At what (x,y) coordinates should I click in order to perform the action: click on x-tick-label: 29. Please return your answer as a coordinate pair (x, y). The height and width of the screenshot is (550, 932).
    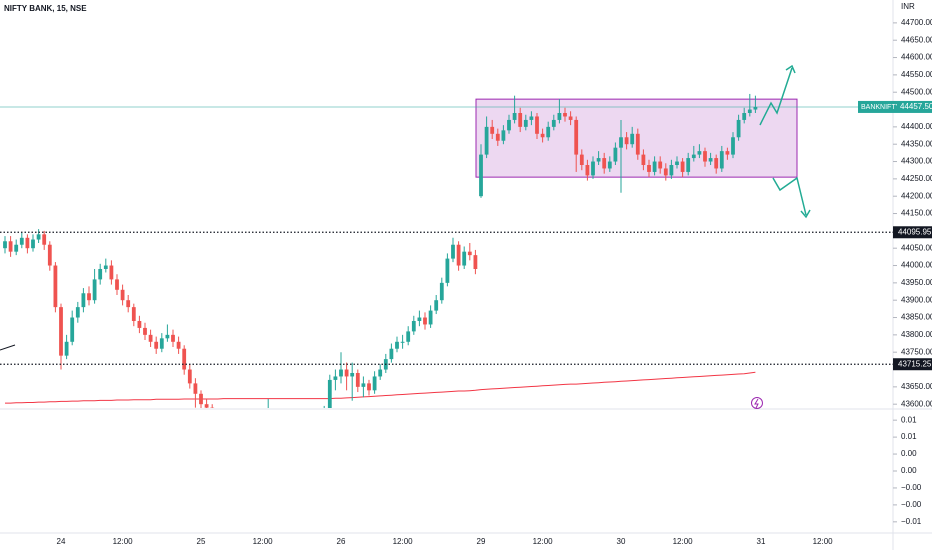
    Looking at the image, I should click on (481, 541).